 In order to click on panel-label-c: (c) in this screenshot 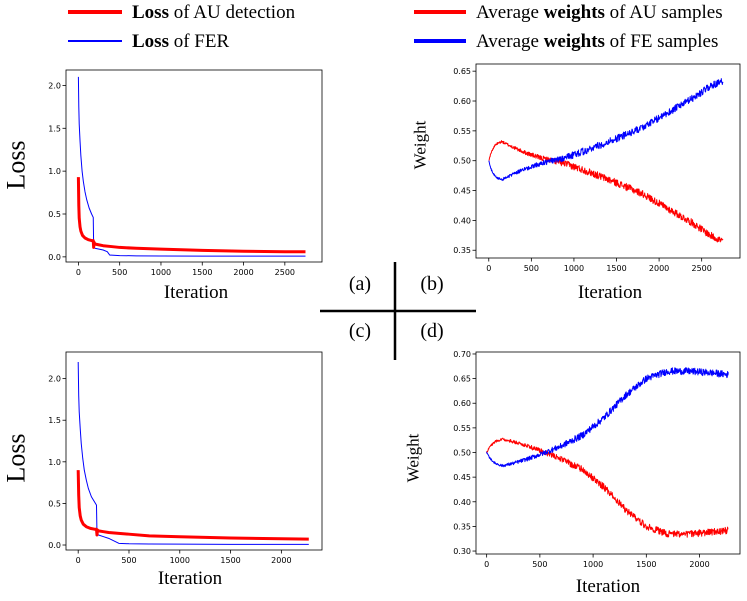, I will do `click(360, 331)`.